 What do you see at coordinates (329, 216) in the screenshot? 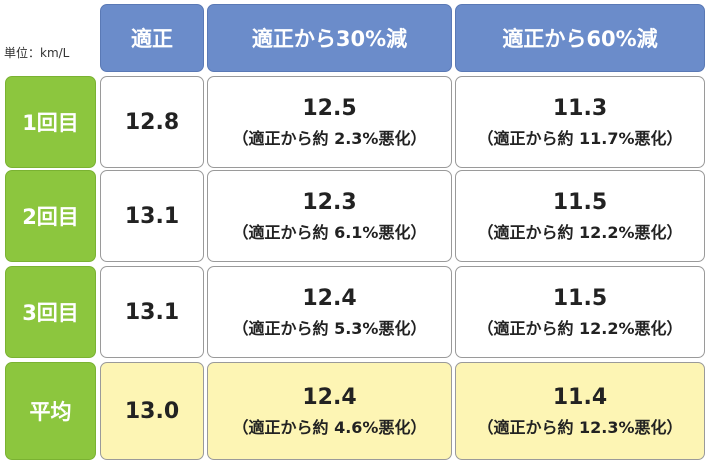
I see `table-cell: 12.3 （適正から約 6.1%悪化）` at bounding box center [329, 216].